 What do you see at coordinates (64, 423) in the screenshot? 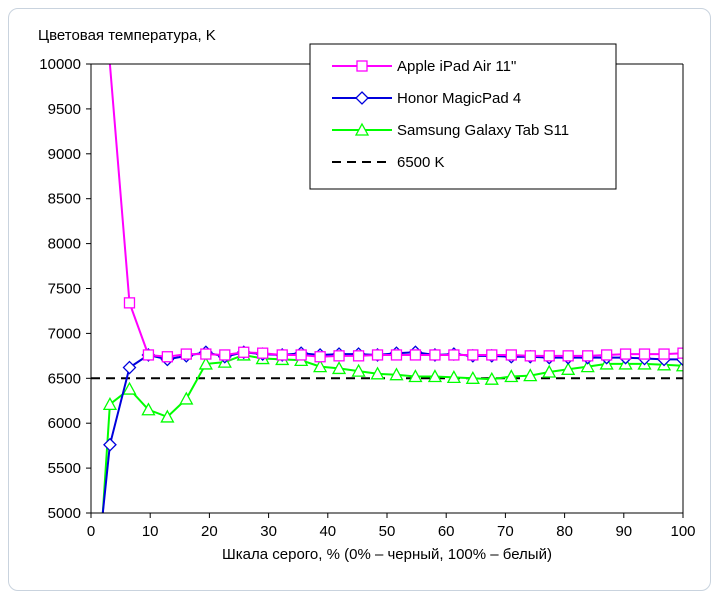
I see `y-tick-label: 6000` at bounding box center [64, 423].